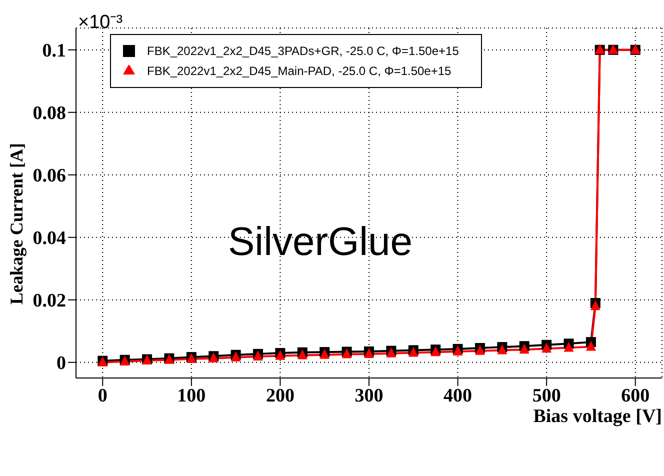 The image size is (664, 476). Describe the element at coordinates (49, 301) in the screenshot. I see `y-tick-label: 0.02` at that location.